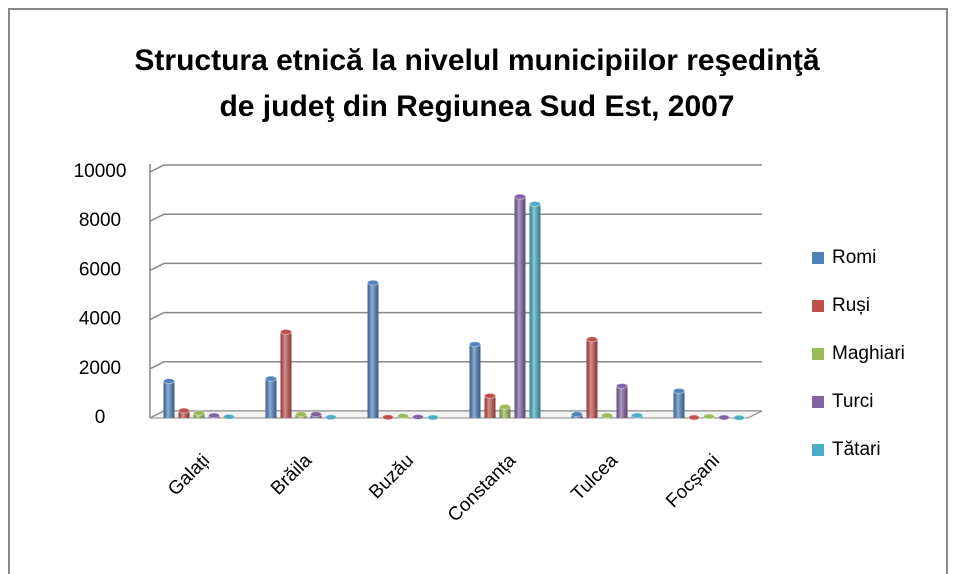 Image resolution: width=954 pixels, height=574 pixels. I want to click on x-tick-label: Buzău, so click(391, 476).